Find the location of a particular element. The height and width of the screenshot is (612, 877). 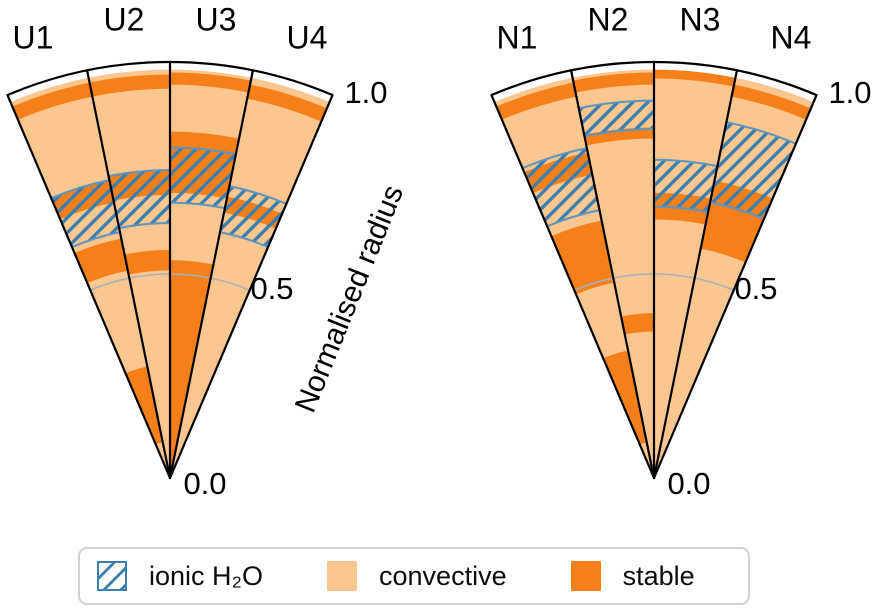

tick-left-0_0: 0.0 is located at coordinates (205, 483).